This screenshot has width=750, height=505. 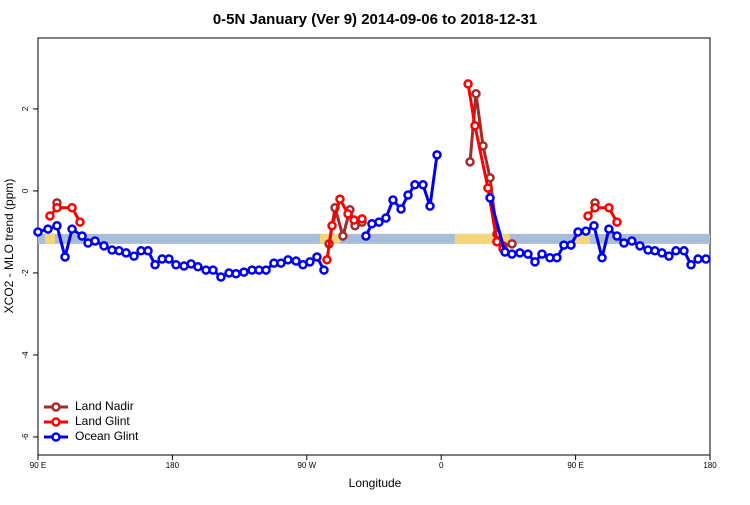 What do you see at coordinates (25, 355) in the screenshot?
I see `y-tick-label: -4` at bounding box center [25, 355].